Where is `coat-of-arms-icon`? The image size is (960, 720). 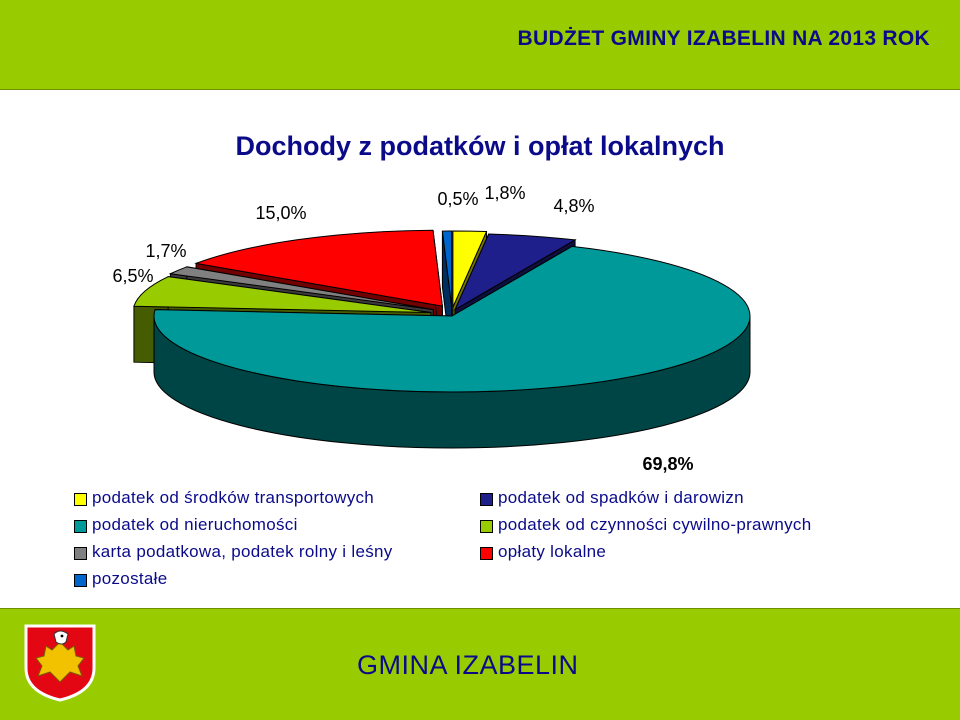 coat-of-arms-icon is located at coordinates (60, 662).